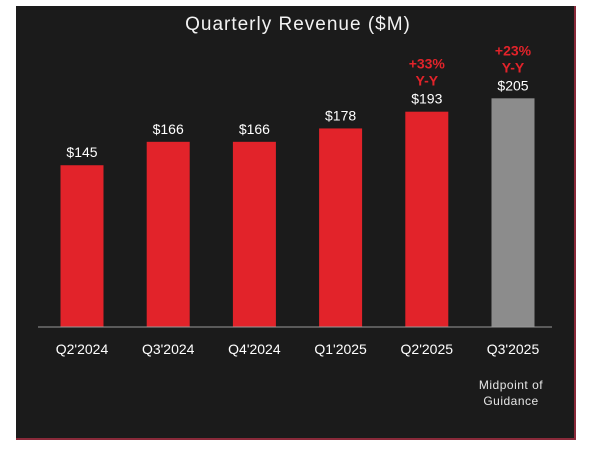  What do you see at coordinates (510, 401) in the screenshot?
I see `guidance-footnote: Guidance` at bounding box center [510, 401].